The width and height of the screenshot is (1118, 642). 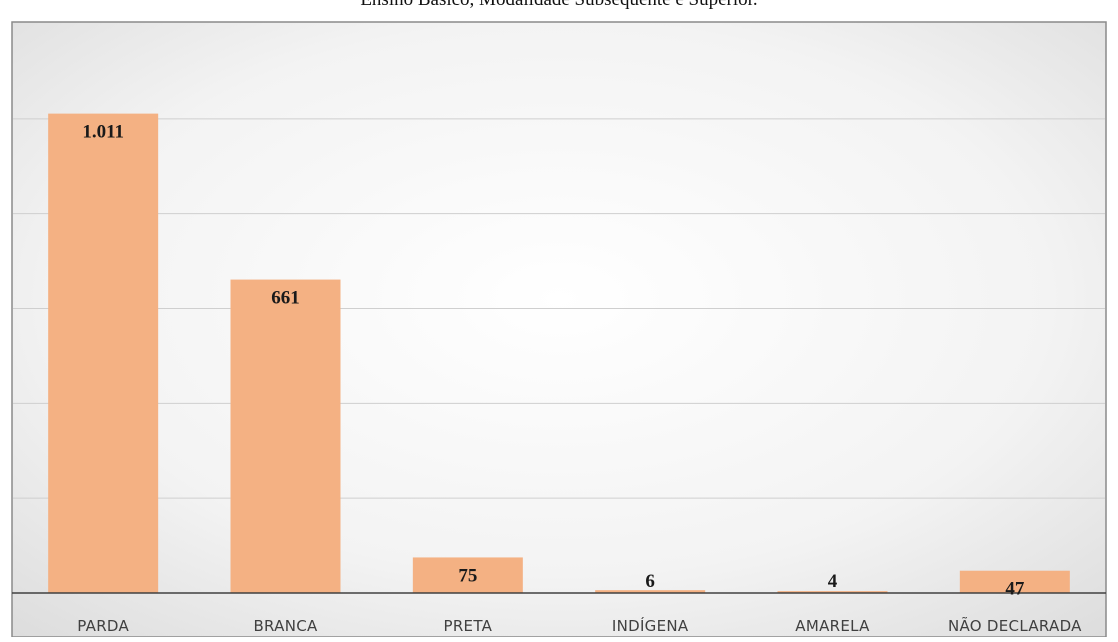 I want to click on value-label-0: 1.011, so click(x=103, y=132).